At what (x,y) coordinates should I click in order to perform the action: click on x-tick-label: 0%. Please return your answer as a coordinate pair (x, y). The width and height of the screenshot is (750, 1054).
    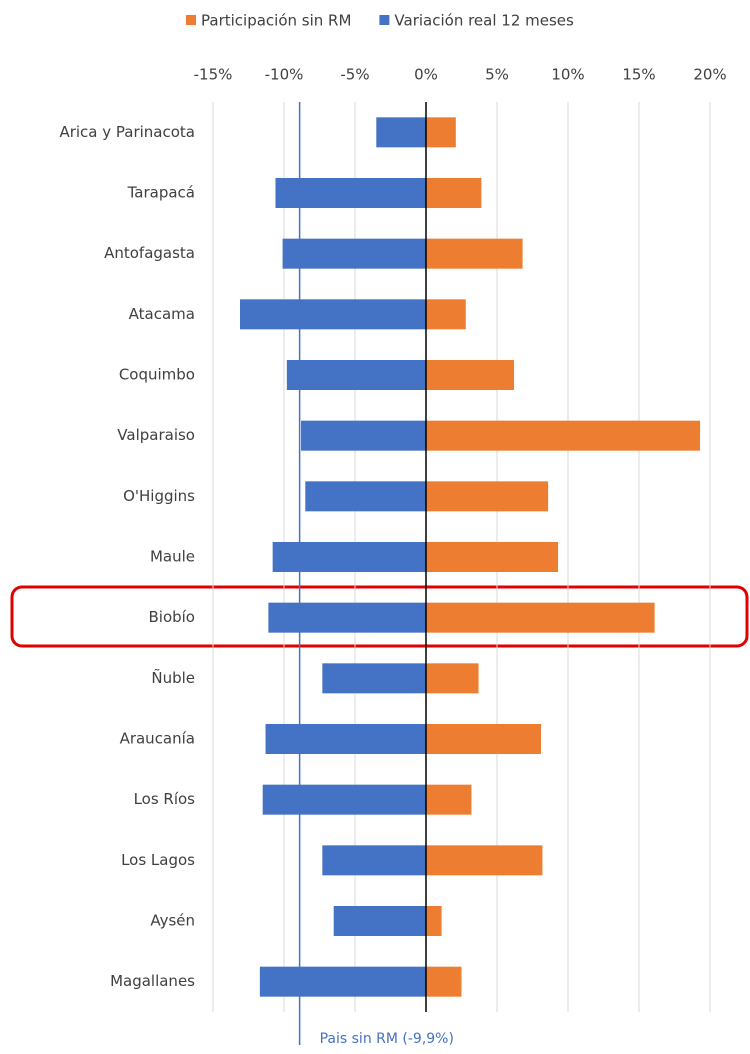
    Looking at the image, I should click on (426, 75).